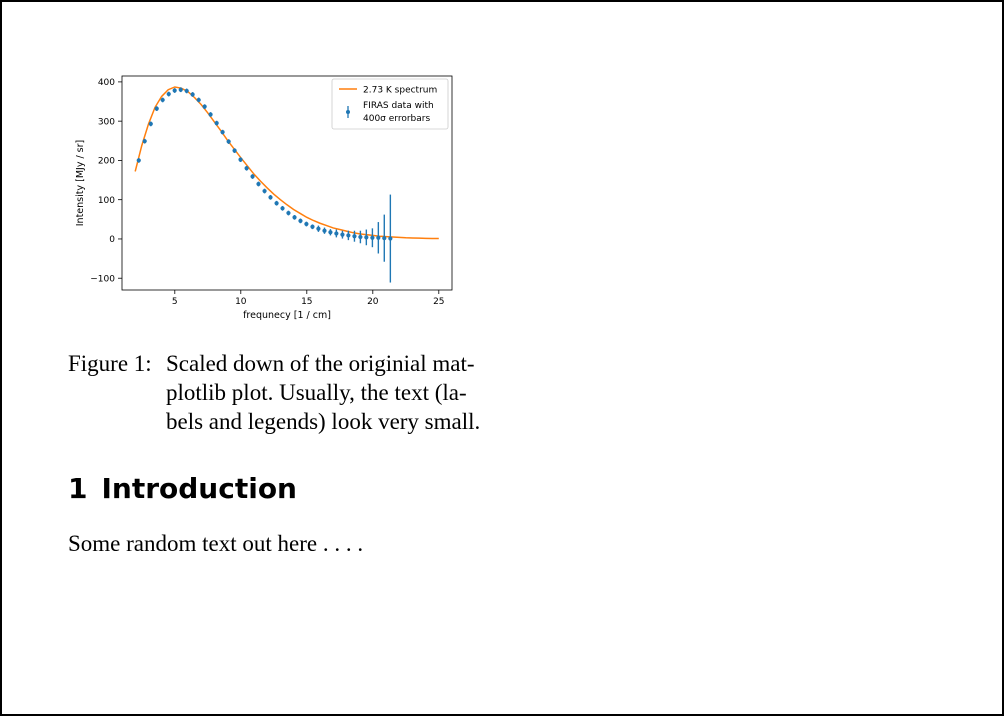  Describe the element at coordinates (78, 488) in the screenshot. I see `section-number: 1` at that location.